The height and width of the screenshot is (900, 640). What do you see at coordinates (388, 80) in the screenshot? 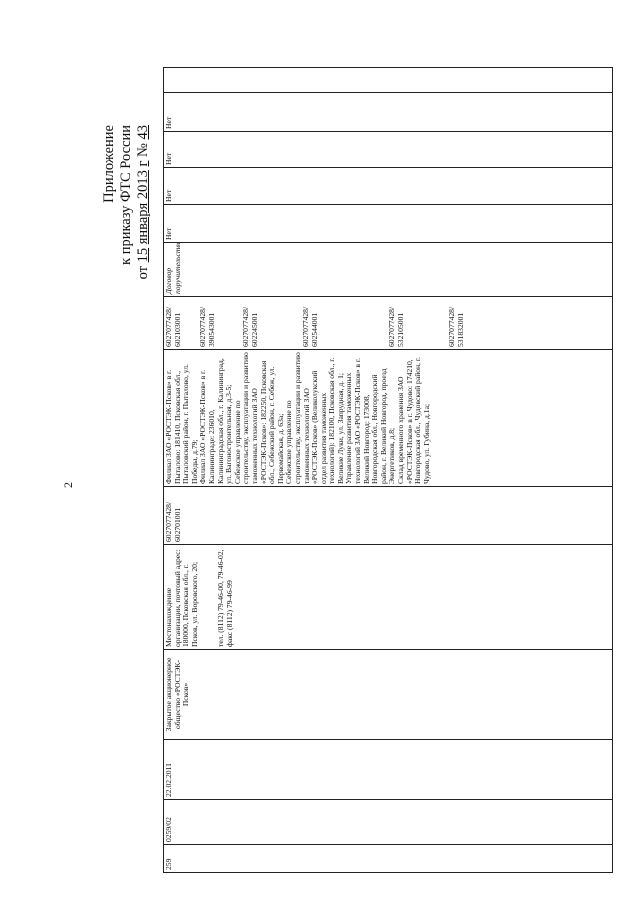
I see `empty-cell` at bounding box center [388, 80].